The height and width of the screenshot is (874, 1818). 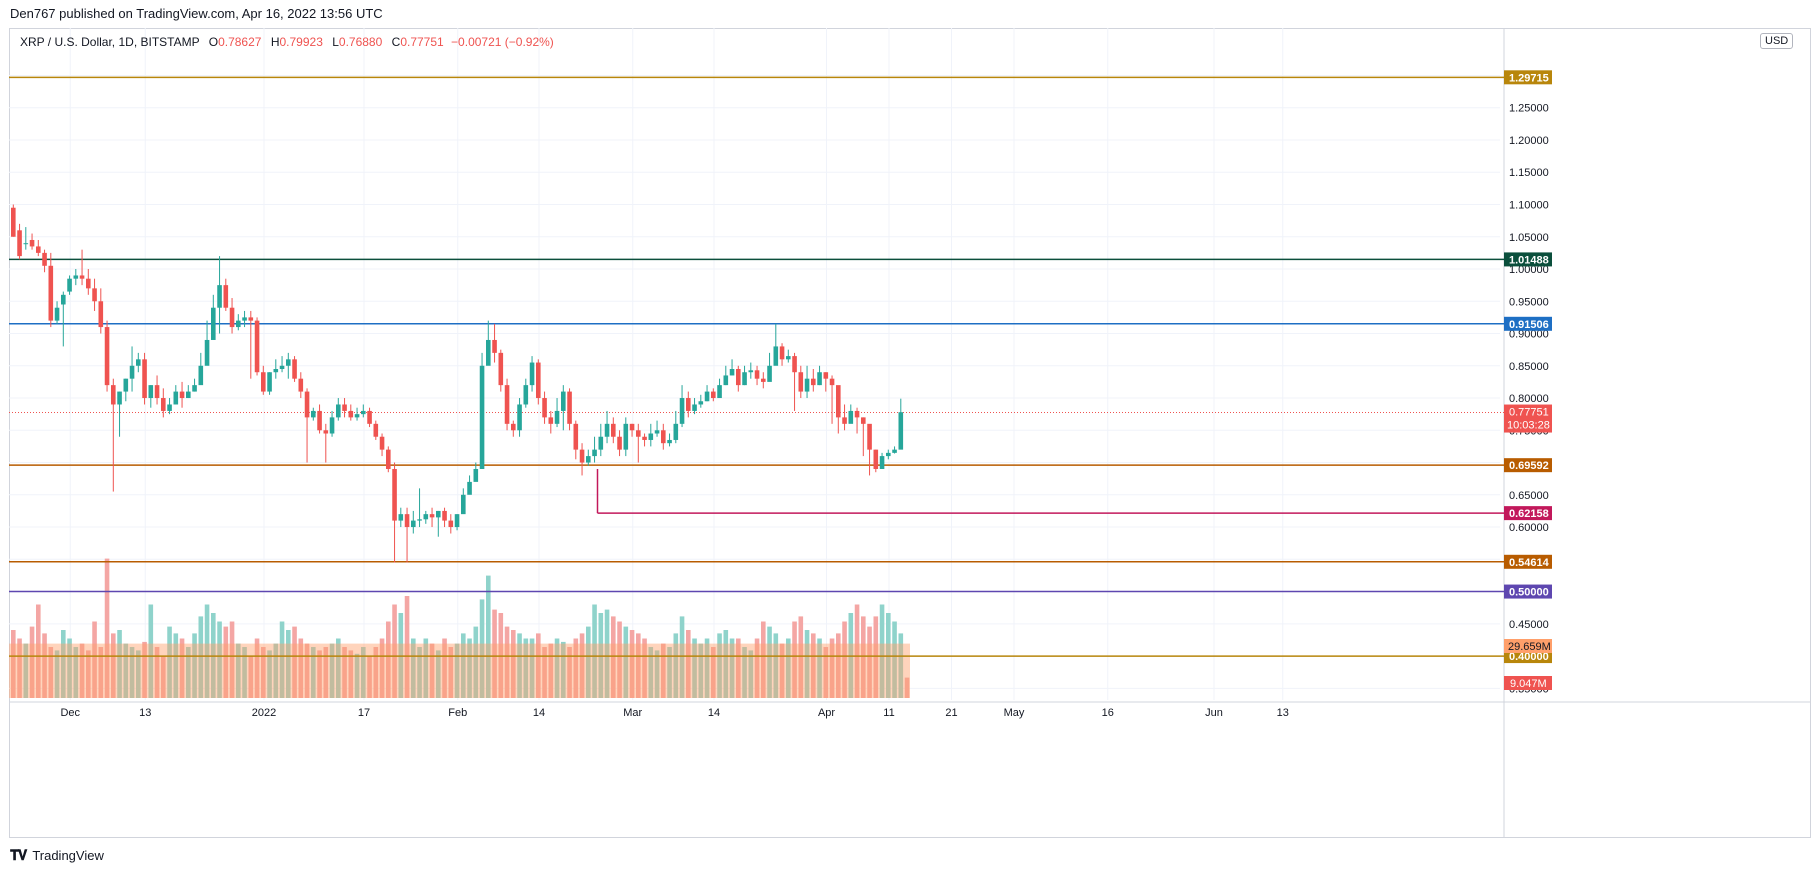 What do you see at coordinates (1108, 713) in the screenshot?
I see `x-tick-label: 16` at bounding box center [1108, 713].